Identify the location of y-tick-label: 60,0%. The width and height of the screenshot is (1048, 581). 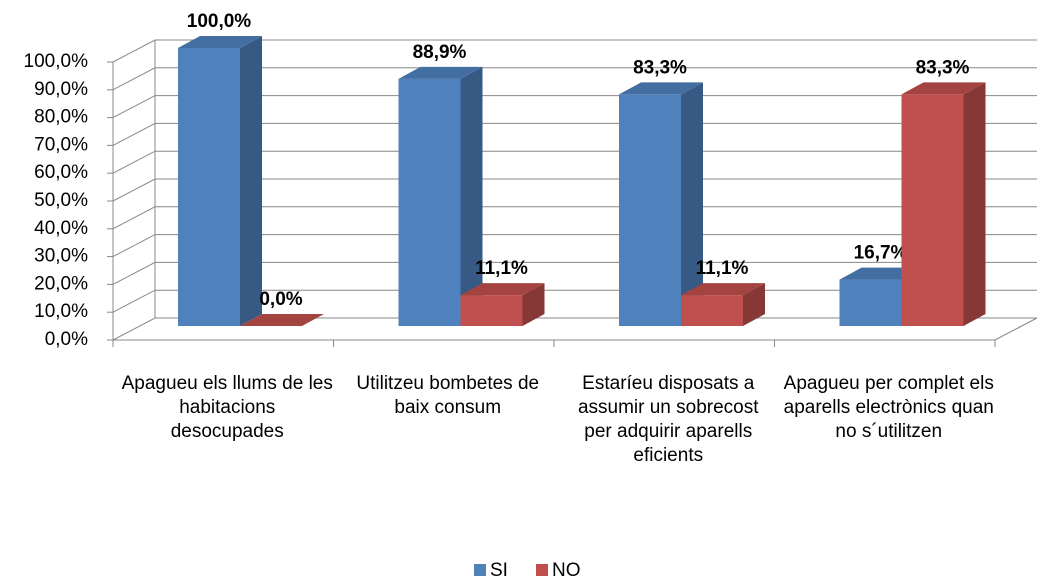
(61, 172).